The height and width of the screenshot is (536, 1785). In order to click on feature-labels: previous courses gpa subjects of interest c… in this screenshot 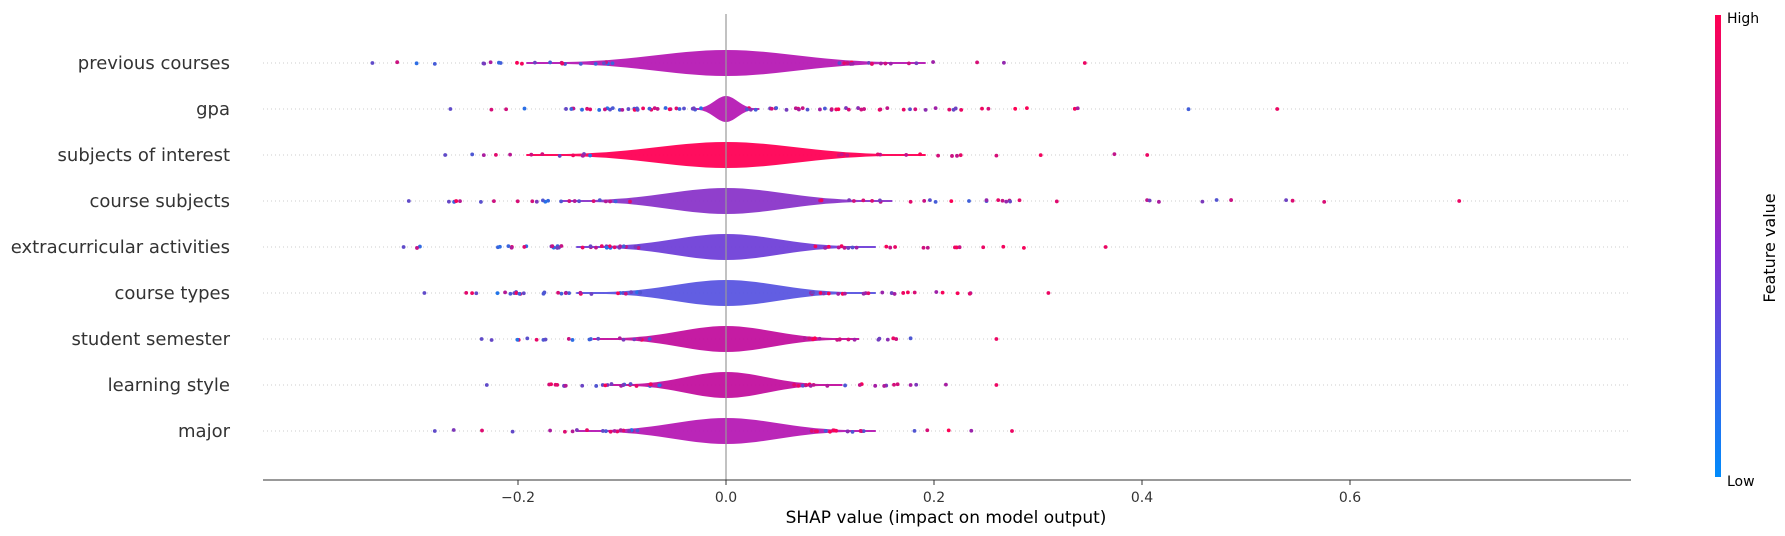, I will do `click(121, 247)`.